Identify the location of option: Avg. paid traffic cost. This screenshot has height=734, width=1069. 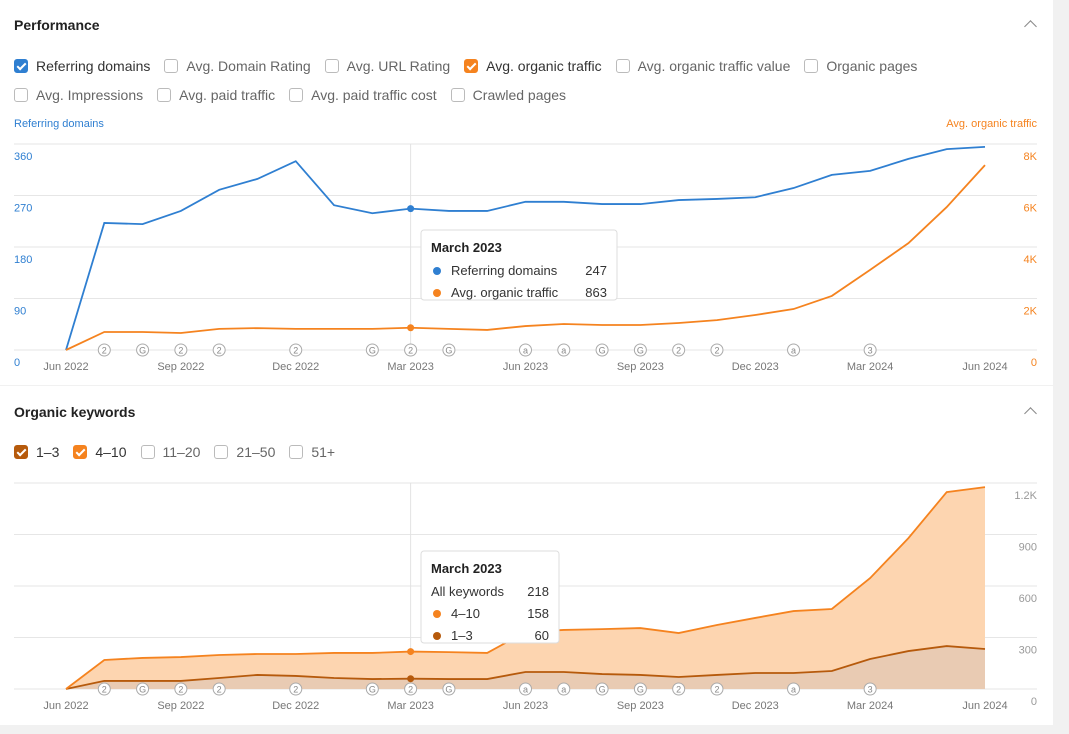
(363, 95).